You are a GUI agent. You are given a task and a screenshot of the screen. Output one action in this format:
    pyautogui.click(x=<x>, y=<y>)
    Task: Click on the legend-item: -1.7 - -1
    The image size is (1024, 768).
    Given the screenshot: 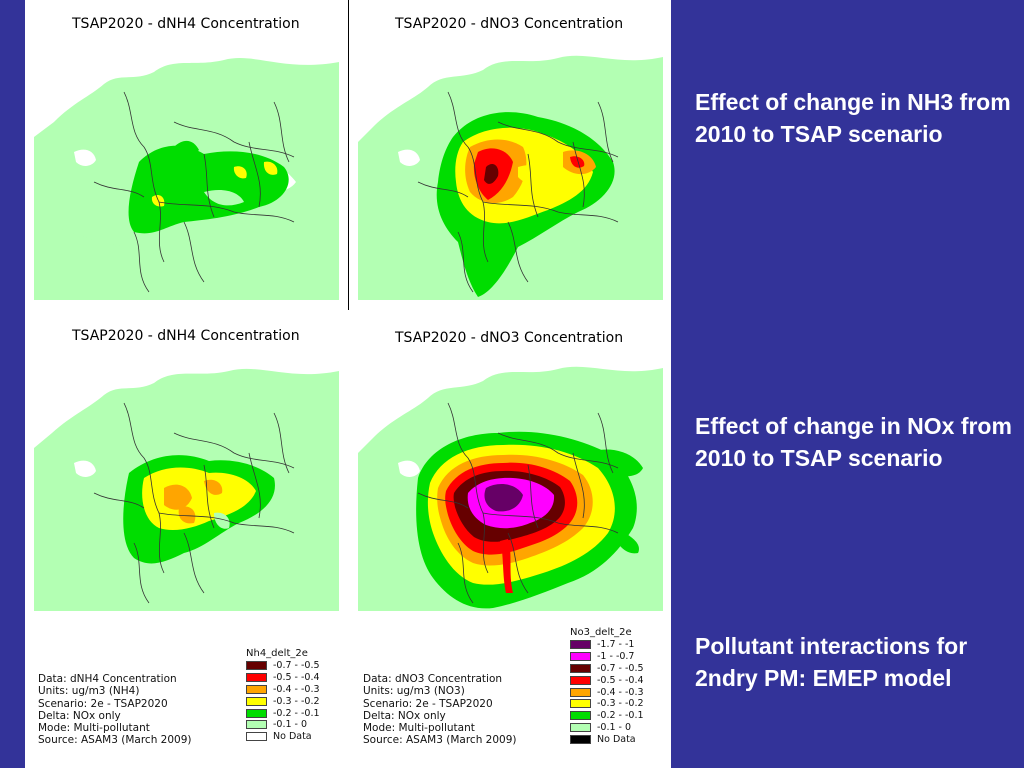 What is the action you would take?
    pyautogui.click(x=607, y=645)
    